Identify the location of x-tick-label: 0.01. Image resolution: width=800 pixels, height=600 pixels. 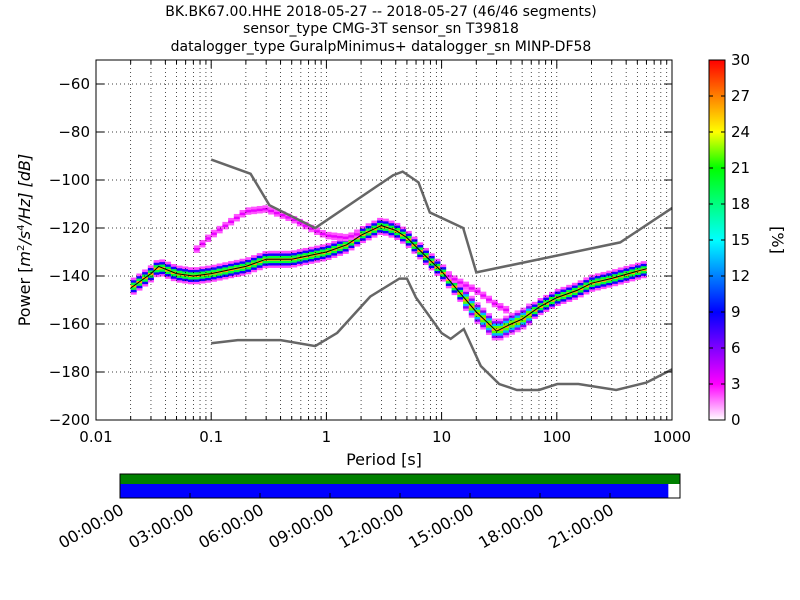
(95, 437).